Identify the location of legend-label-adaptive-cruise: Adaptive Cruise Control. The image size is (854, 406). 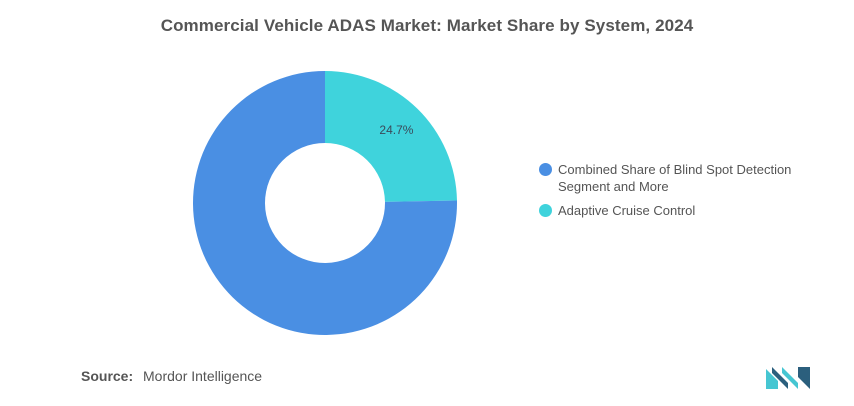
(627, 210).